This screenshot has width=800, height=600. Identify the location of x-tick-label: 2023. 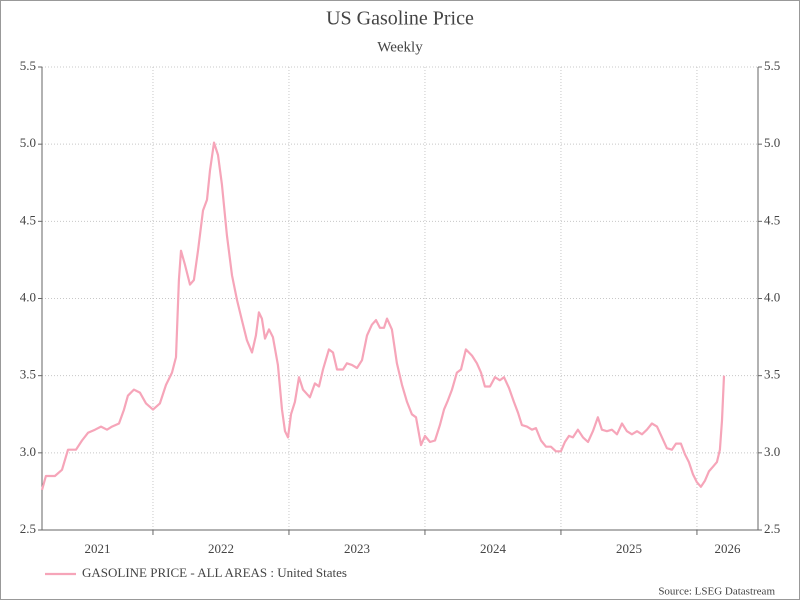
(357, 548).